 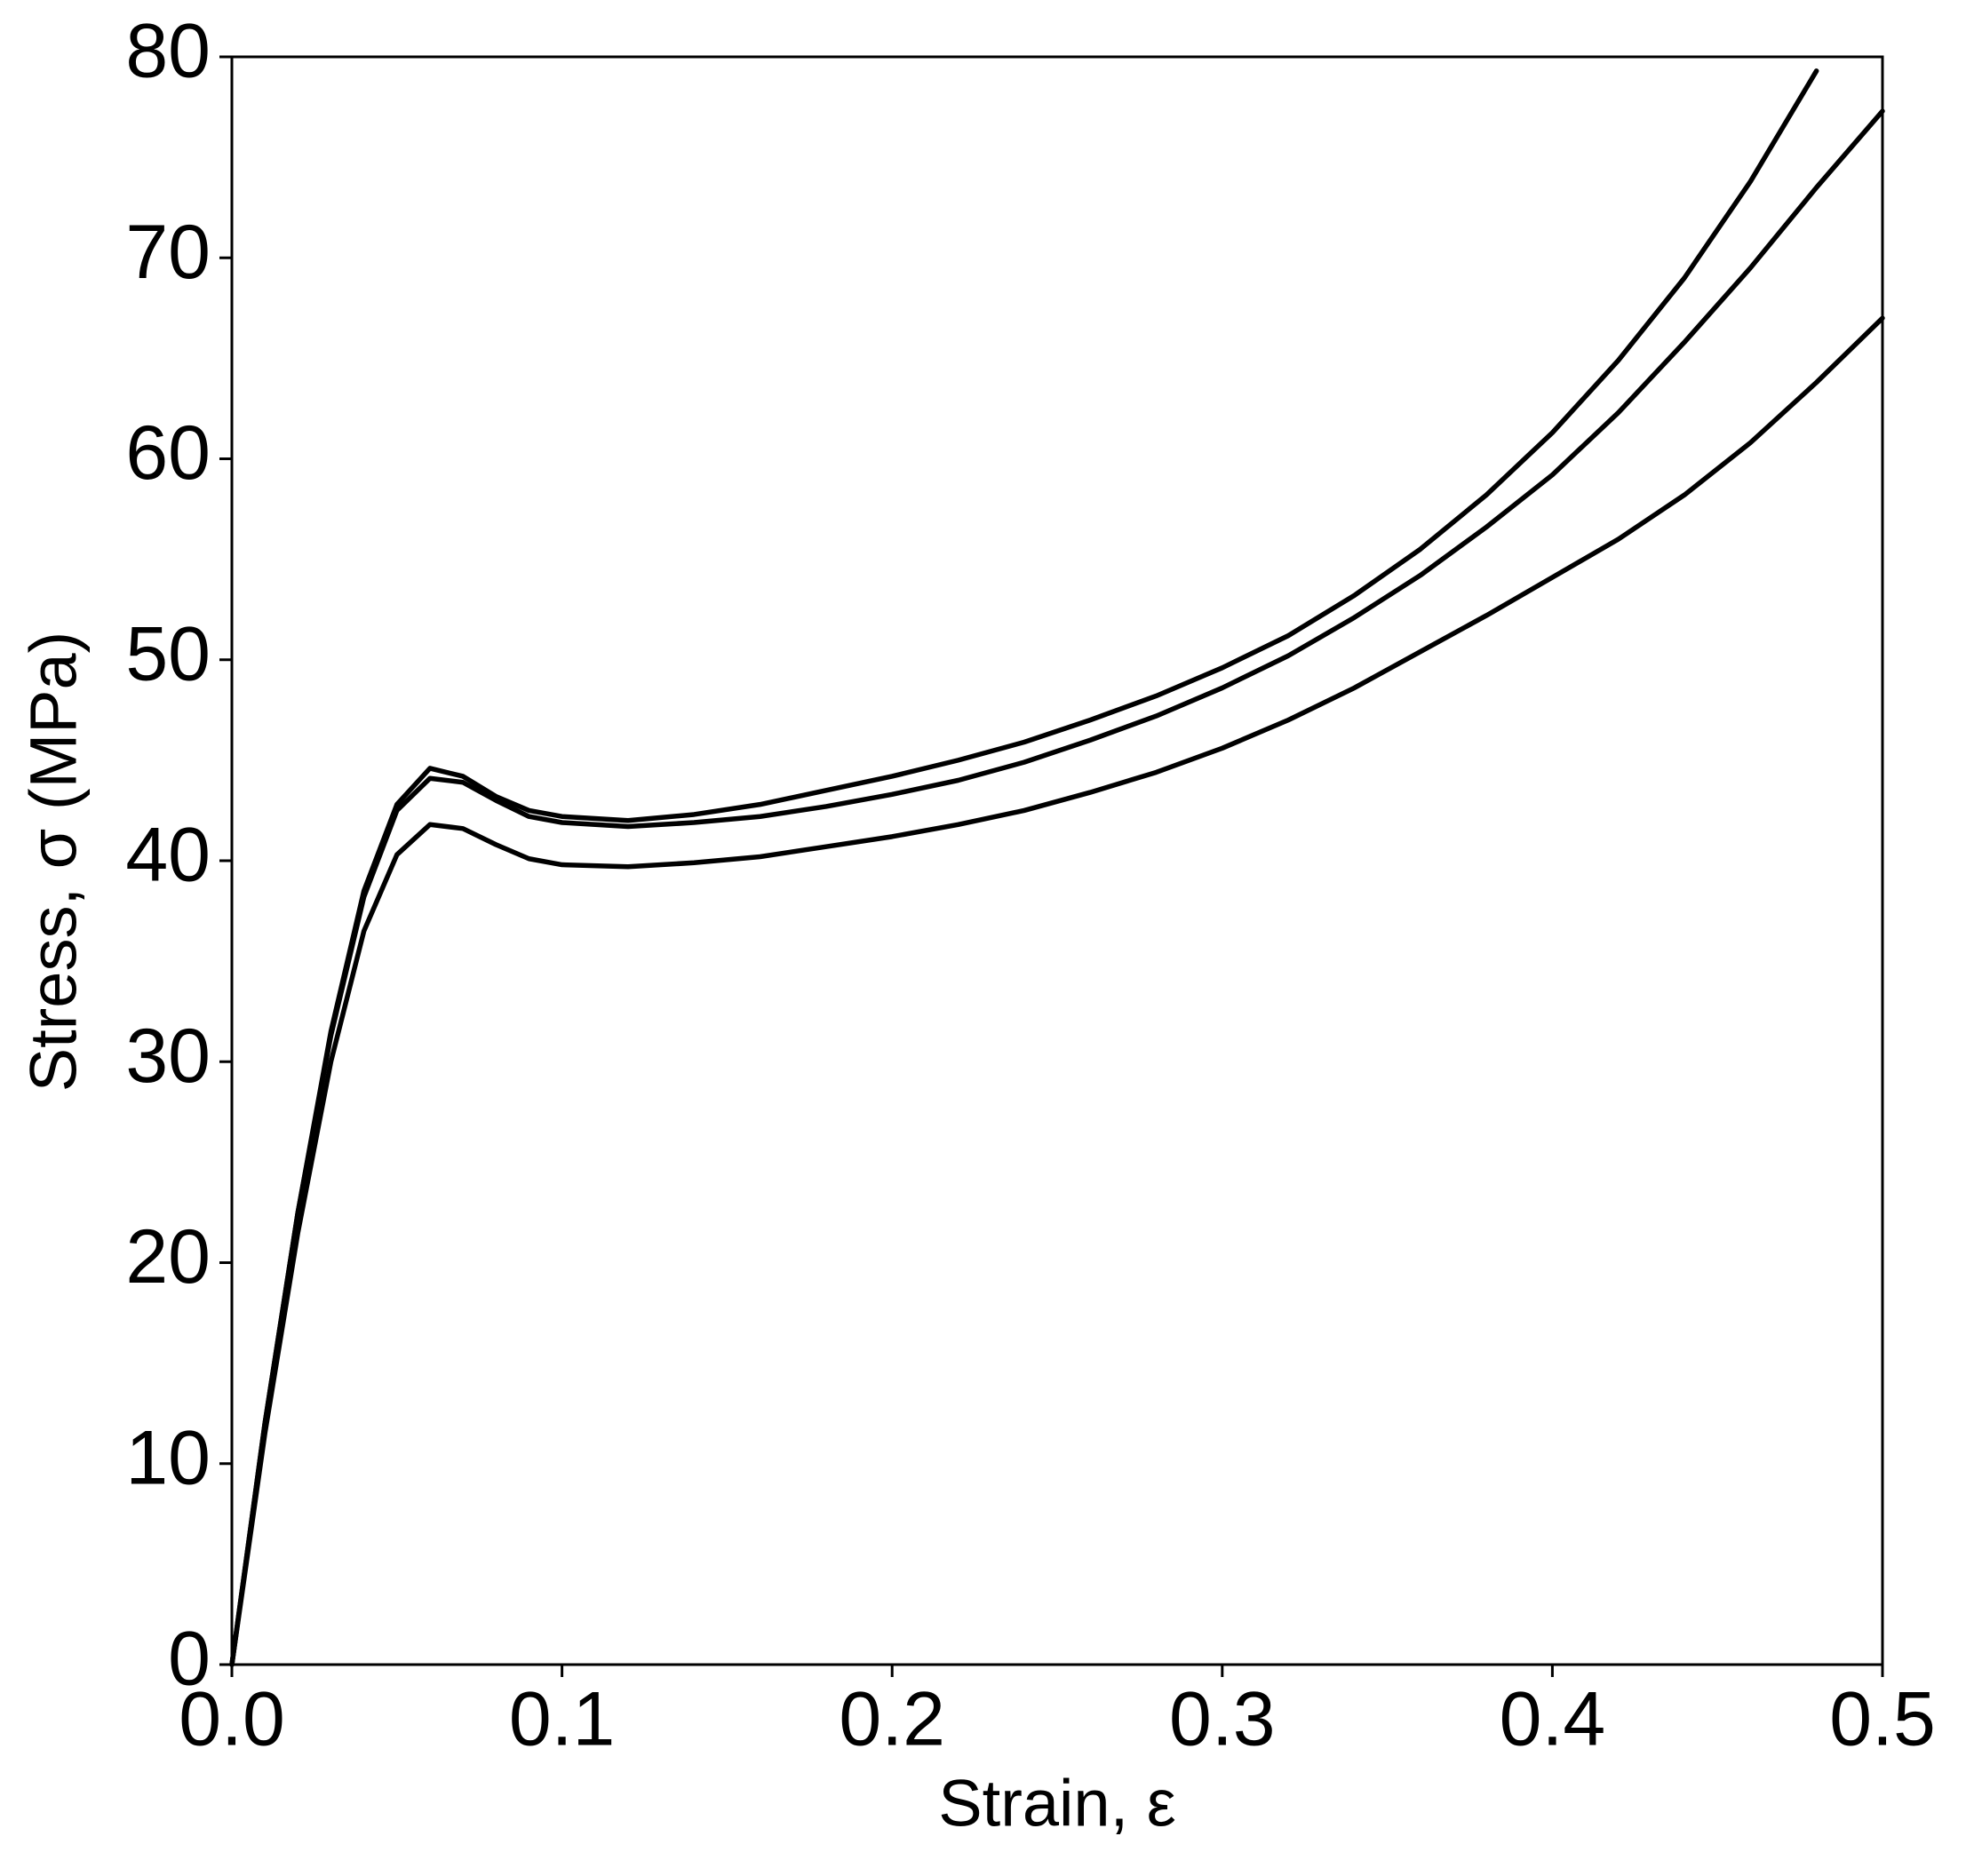 What do you see at coordinates (54, 862) in the screenshot?
I see `y-axis-label: Stress, σ (MPa)` at bounding box center [54, 862].